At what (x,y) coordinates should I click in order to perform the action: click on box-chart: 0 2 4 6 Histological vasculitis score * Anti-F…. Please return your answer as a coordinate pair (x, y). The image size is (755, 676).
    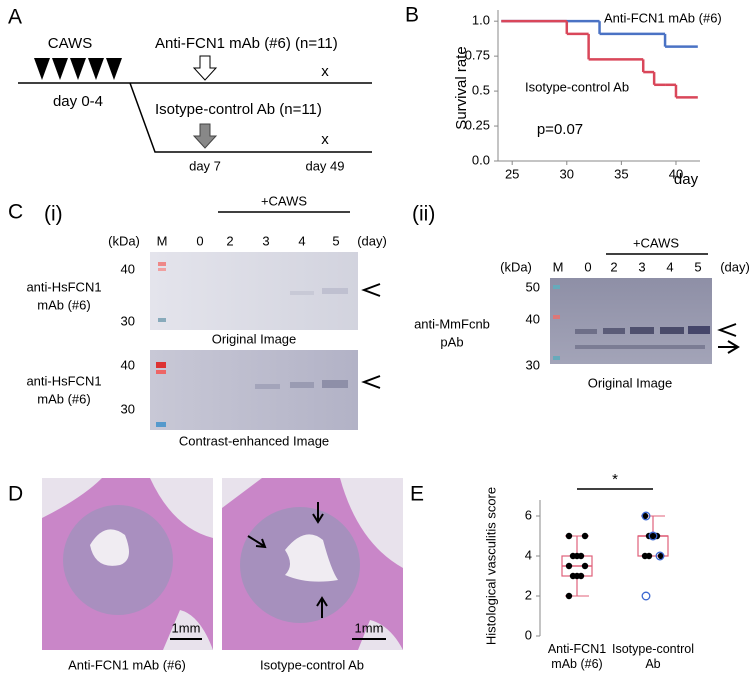
    Looking at the image, I should click on (588, 571).